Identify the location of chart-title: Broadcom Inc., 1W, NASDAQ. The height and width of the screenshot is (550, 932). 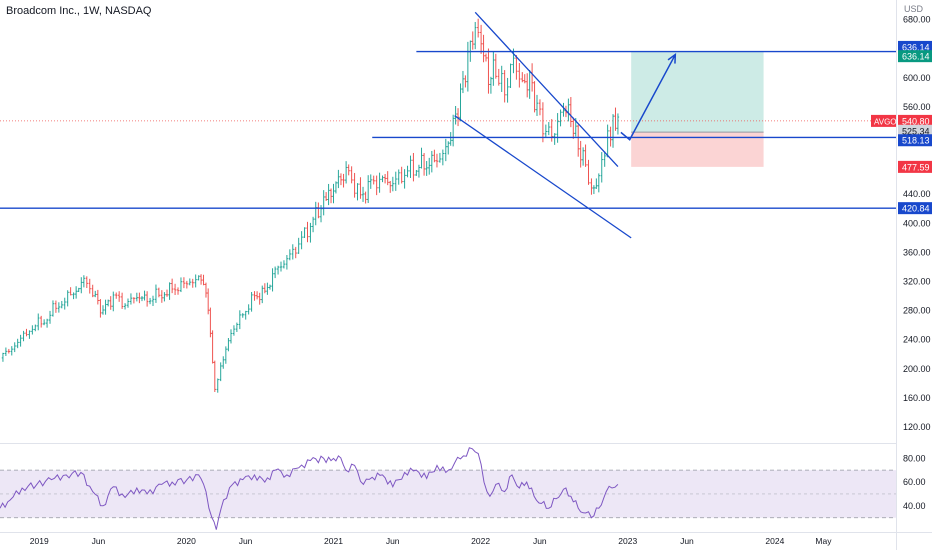
(79, 11).